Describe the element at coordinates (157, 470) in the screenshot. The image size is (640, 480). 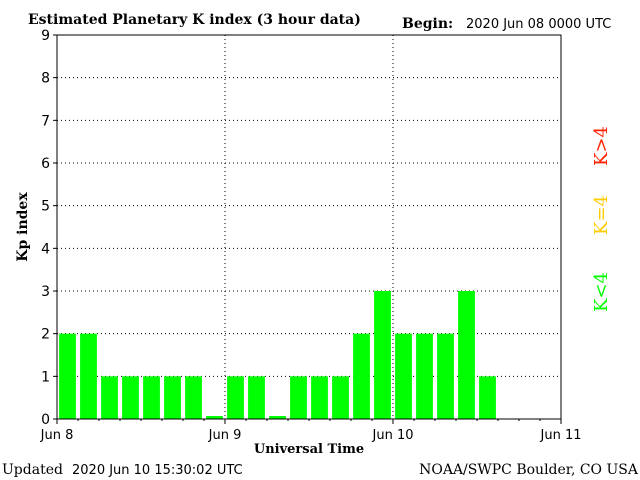
I see `updated-value: 2020 Jun 10 15:30:02 UTC` at that location.